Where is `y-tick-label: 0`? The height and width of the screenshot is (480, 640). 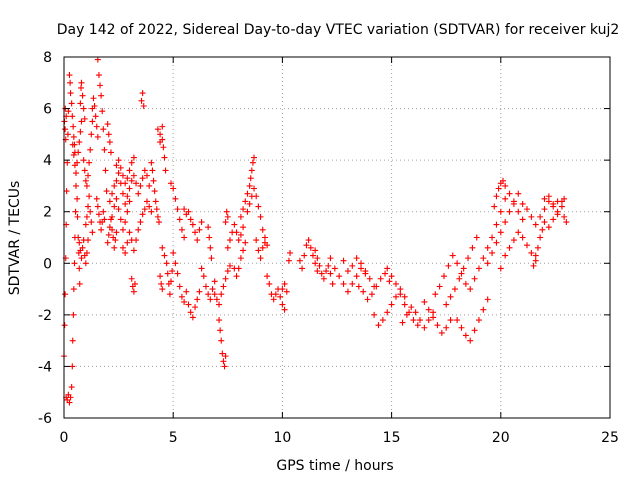
y-tick-label: 0 is located at coordinates (47, 264).